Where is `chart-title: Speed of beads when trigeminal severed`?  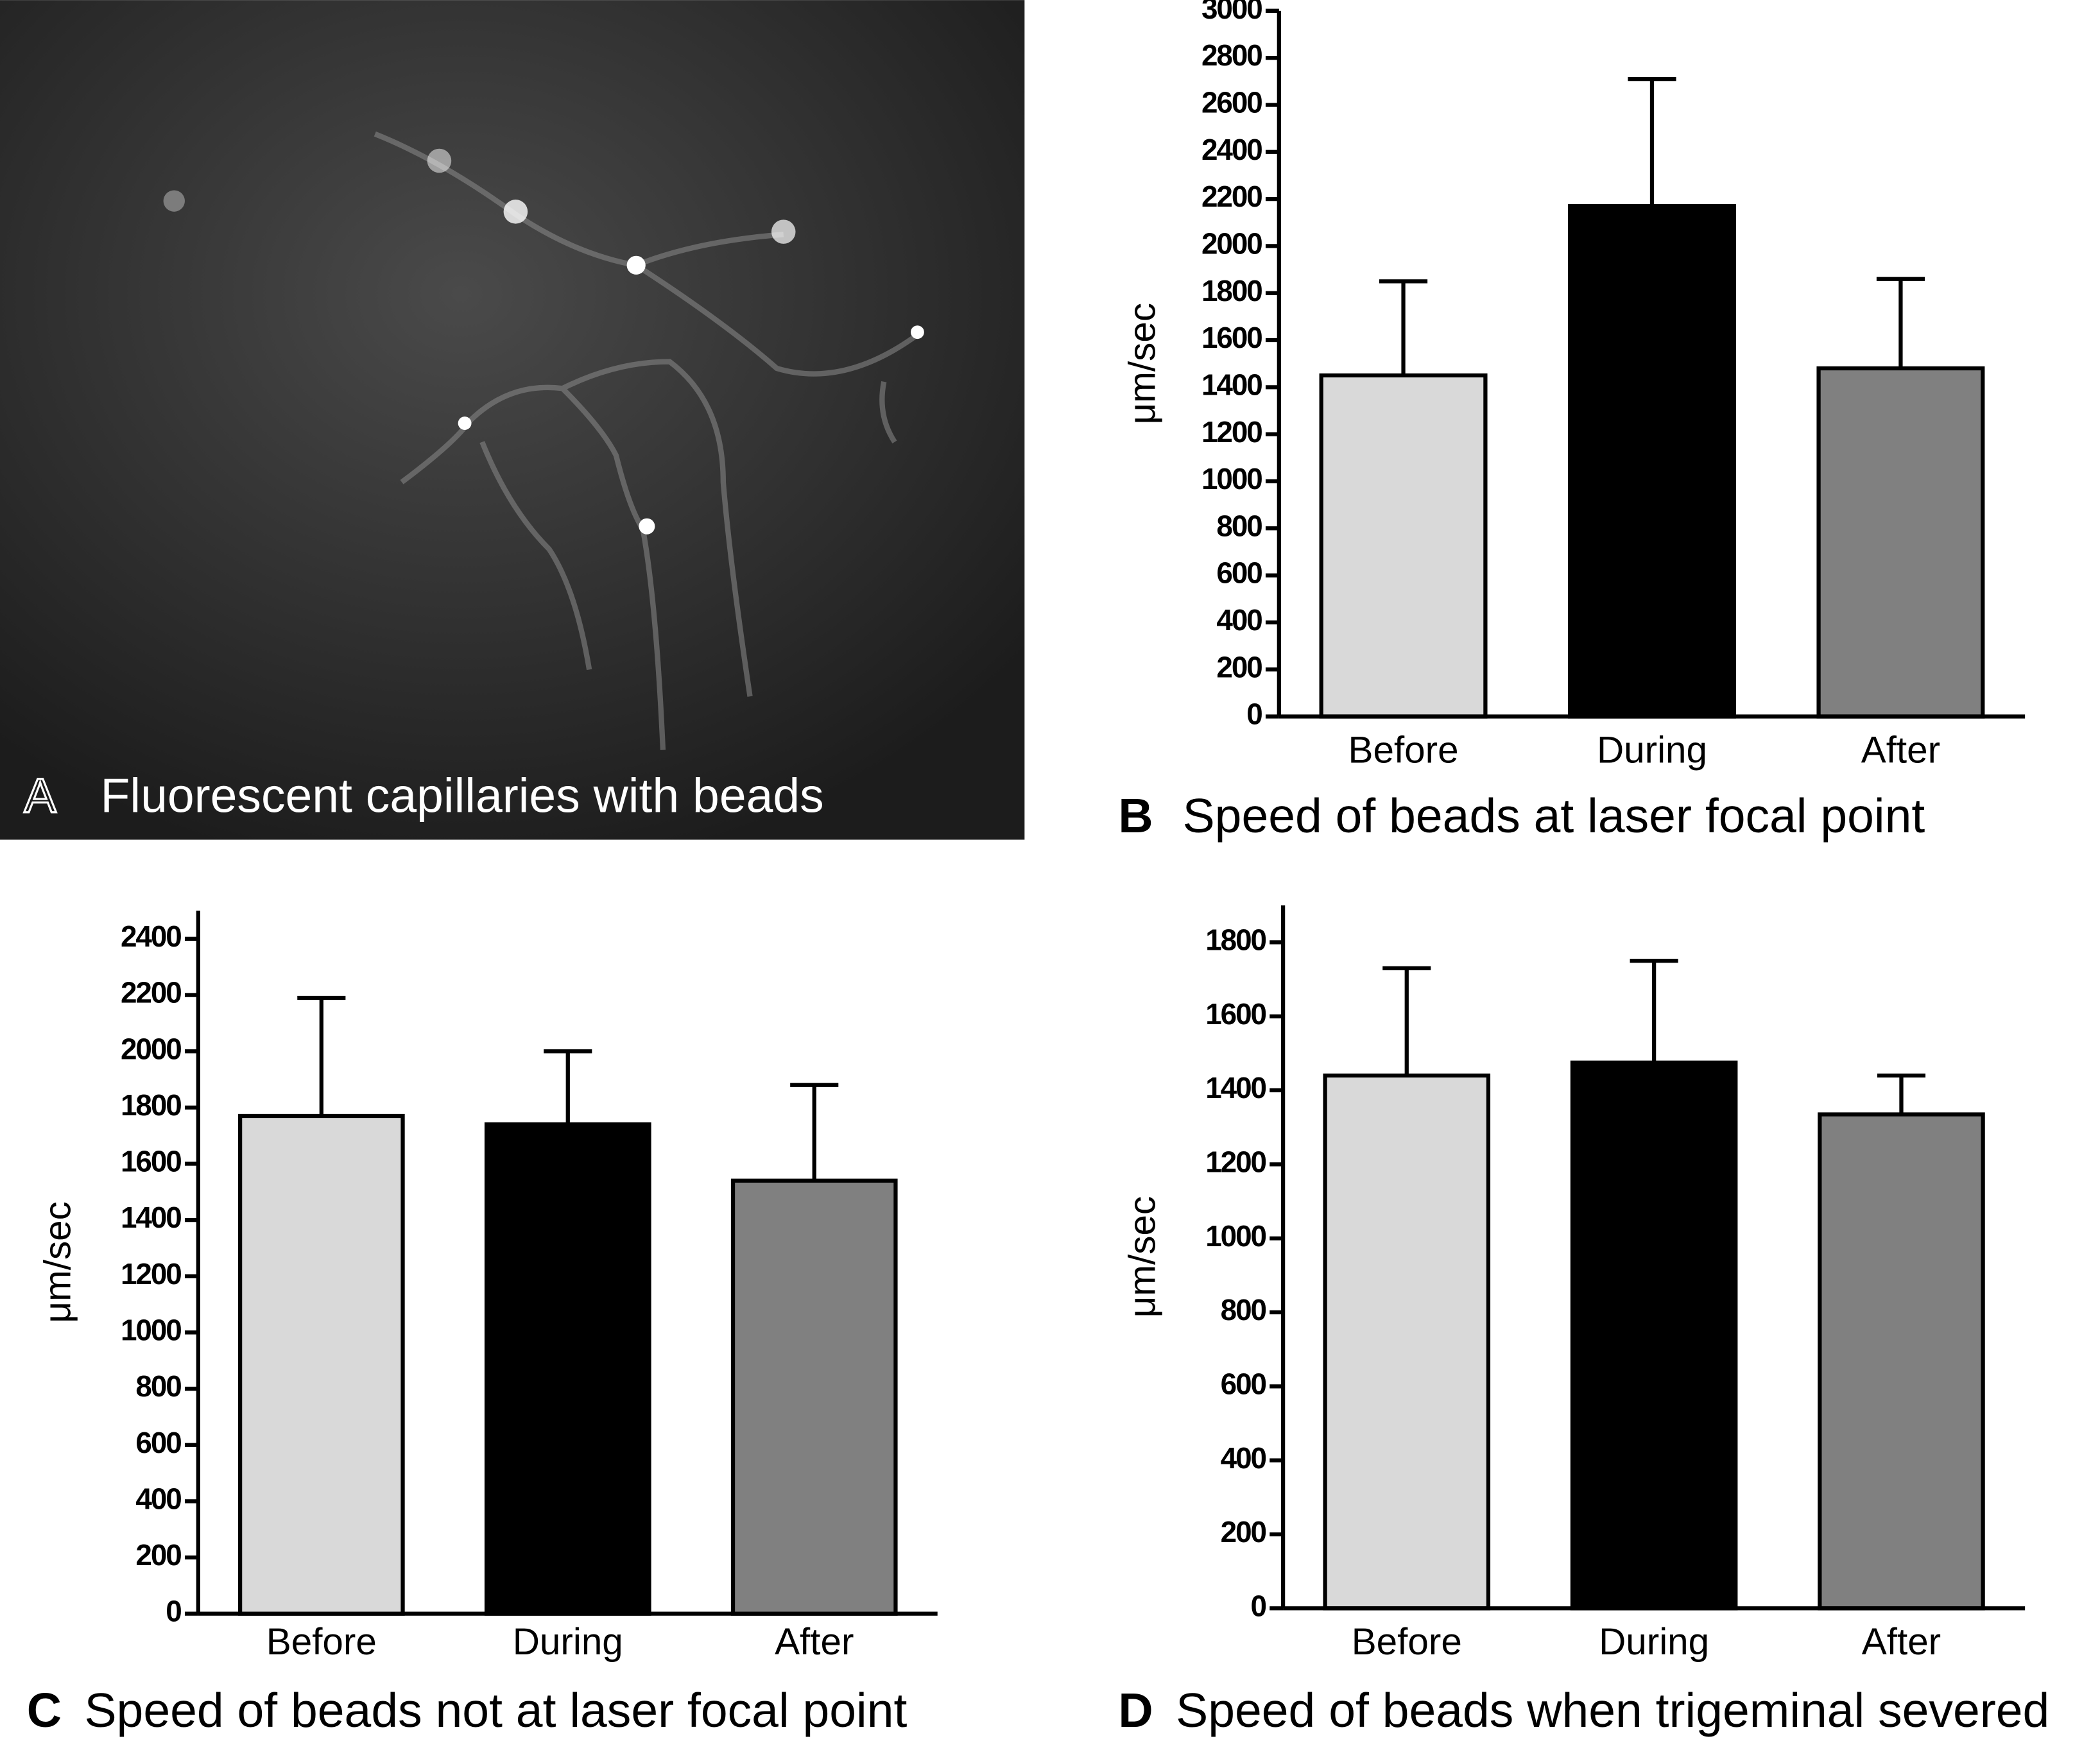
chart-title: Speed of beads when trigeminal severed is located at coordinates (1612, 1710).